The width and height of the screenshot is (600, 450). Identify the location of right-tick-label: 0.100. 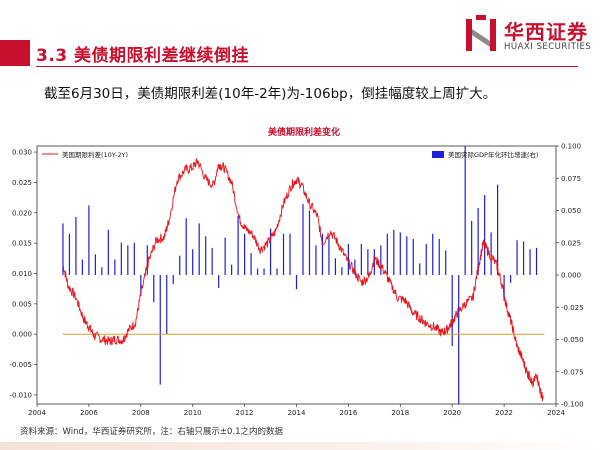
(571, 147).